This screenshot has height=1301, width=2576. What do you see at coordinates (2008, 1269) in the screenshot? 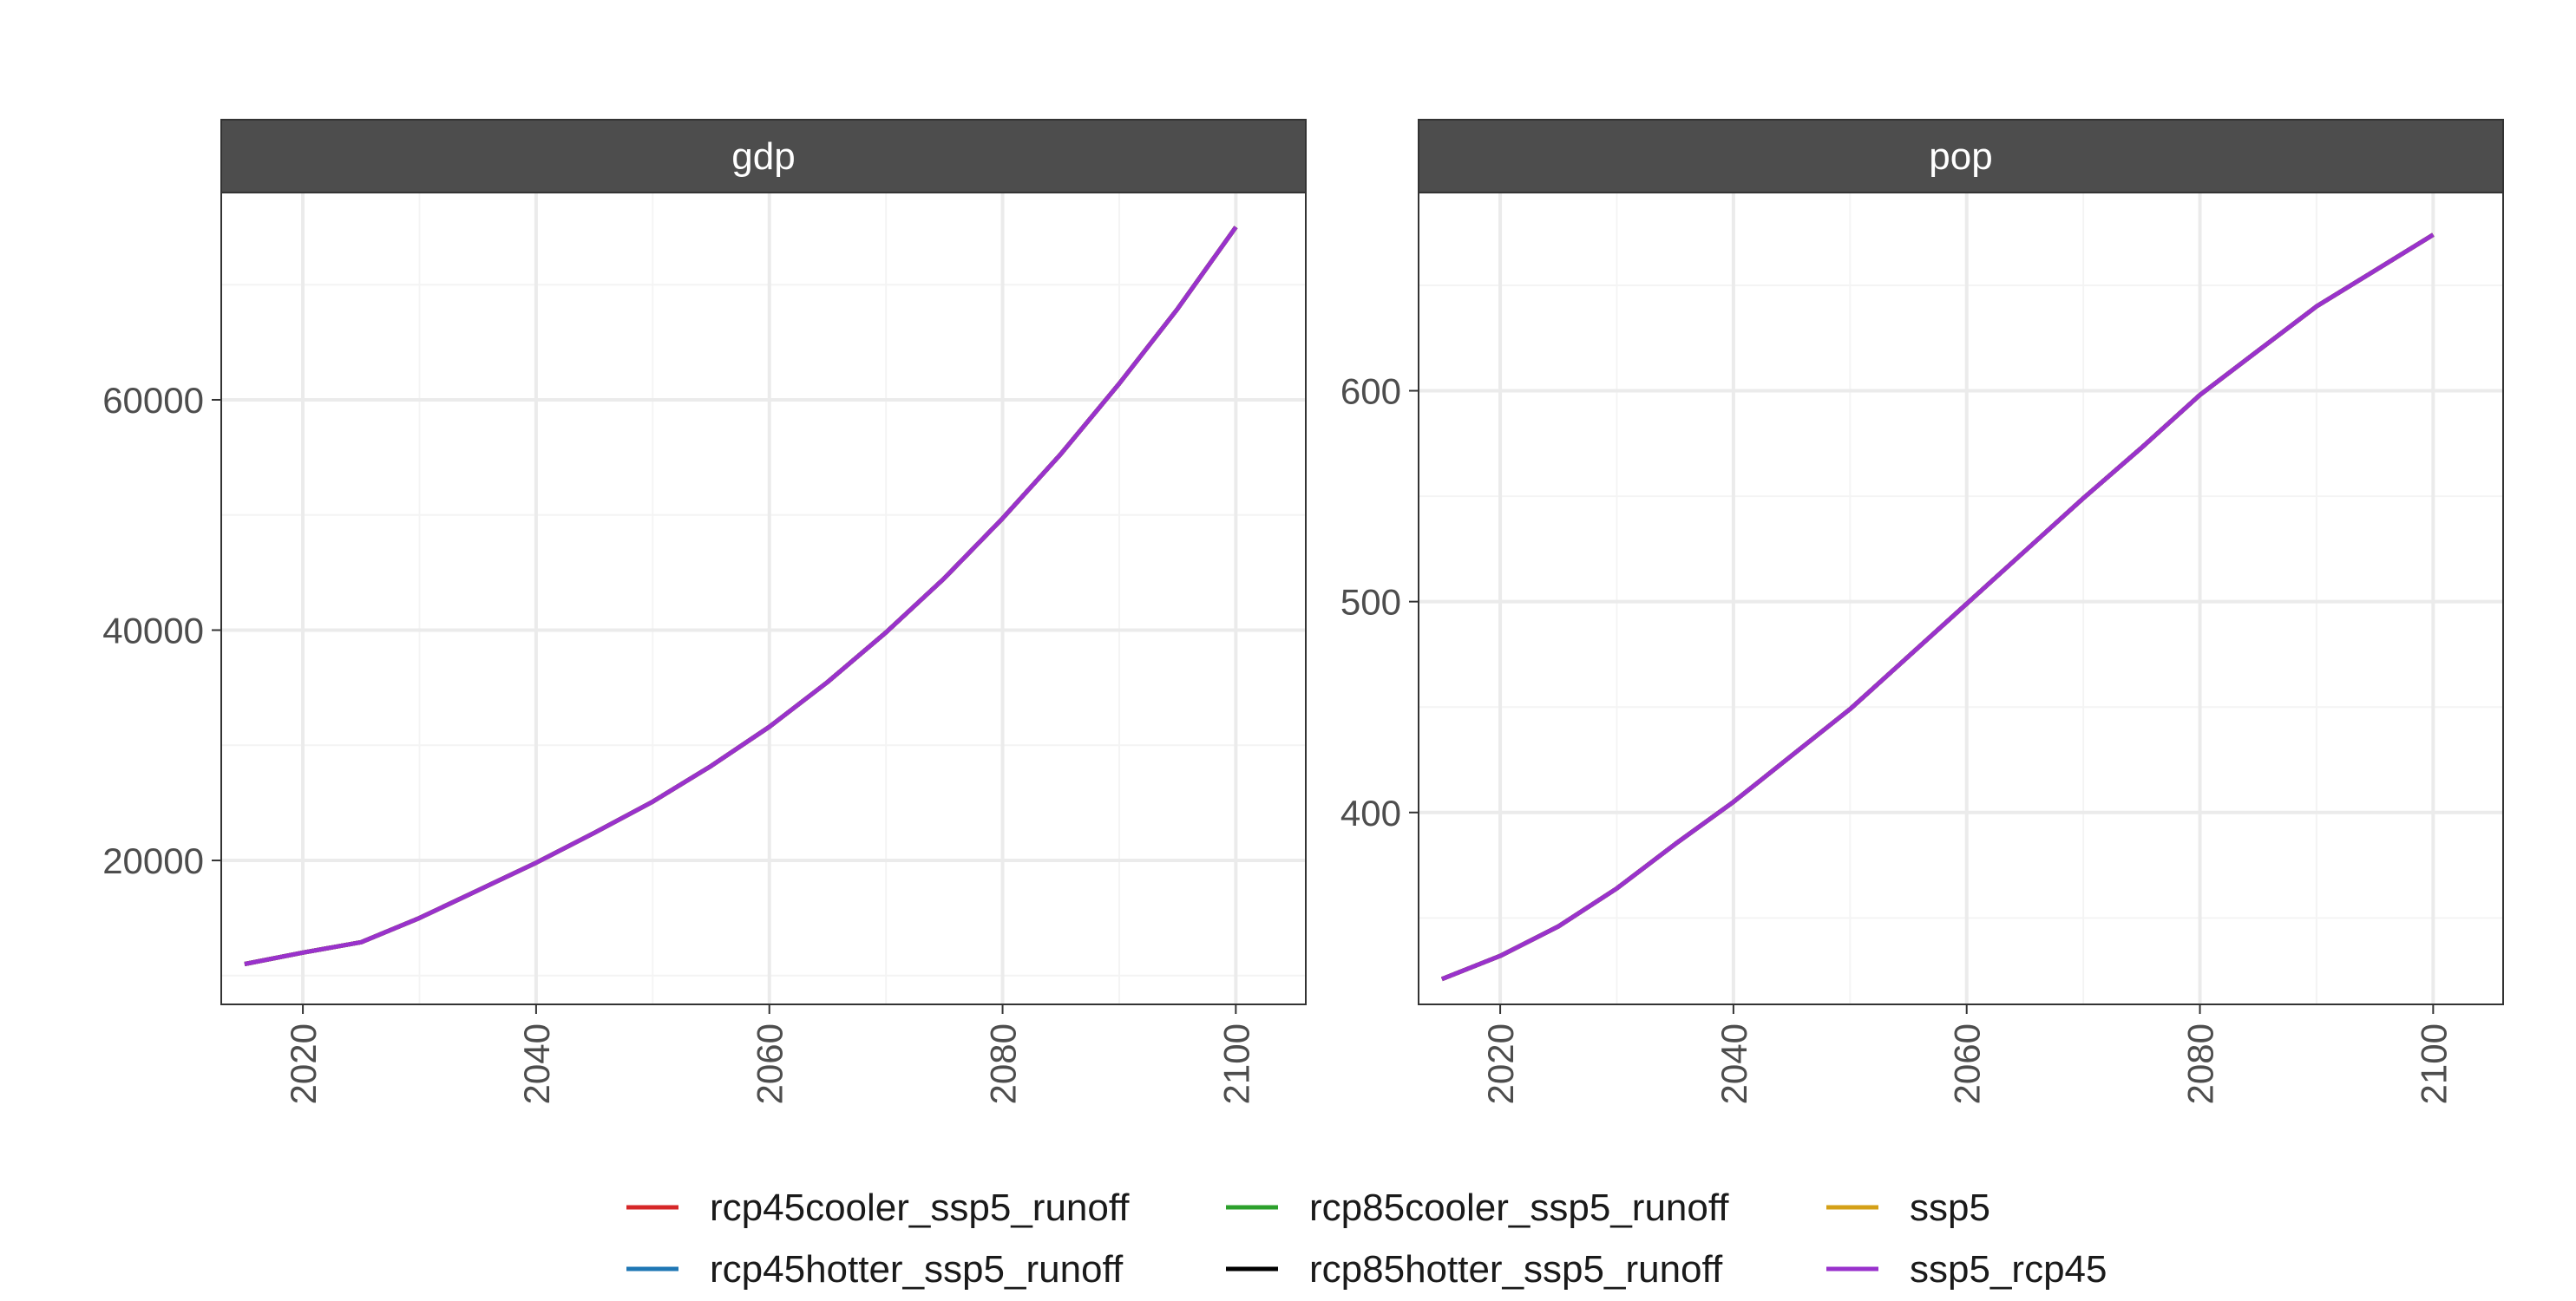
I see `legend-label: ssp5_rcp45` at bounding box center [2008, 1269].